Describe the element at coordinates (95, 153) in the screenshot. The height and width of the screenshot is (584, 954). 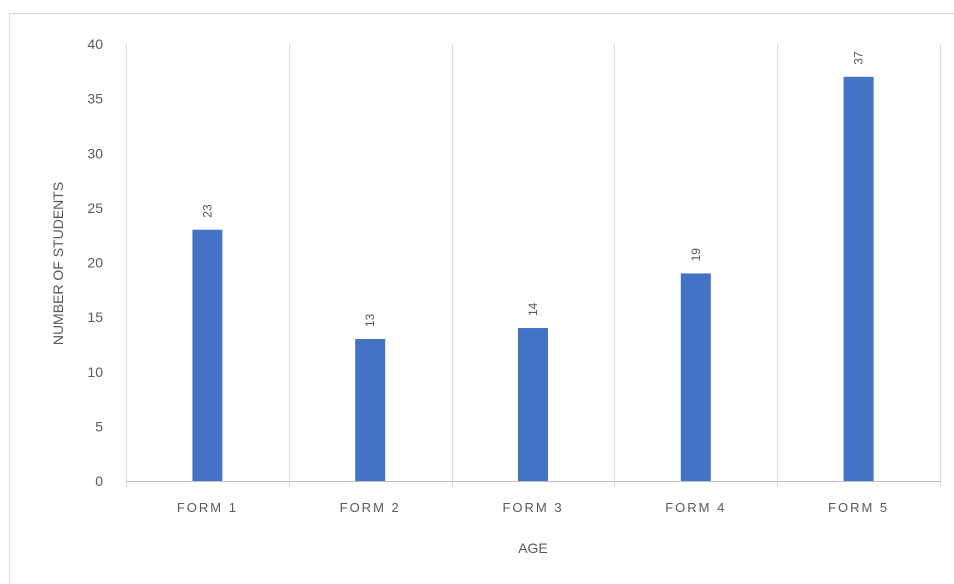
I see `y-tick-label: 30` at that location.